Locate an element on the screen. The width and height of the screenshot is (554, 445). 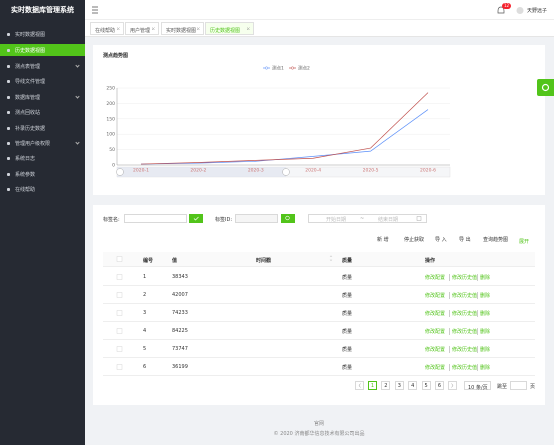
cell: 3 is located at coordinates (145, 313).